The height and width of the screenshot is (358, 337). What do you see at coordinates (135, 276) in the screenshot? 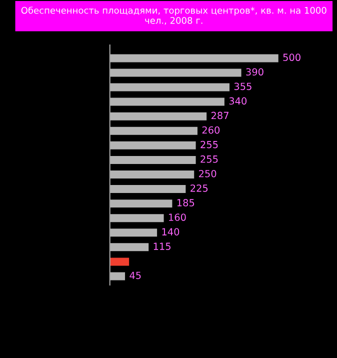
I see `data-label: 45` at bounding box center [135, 276].